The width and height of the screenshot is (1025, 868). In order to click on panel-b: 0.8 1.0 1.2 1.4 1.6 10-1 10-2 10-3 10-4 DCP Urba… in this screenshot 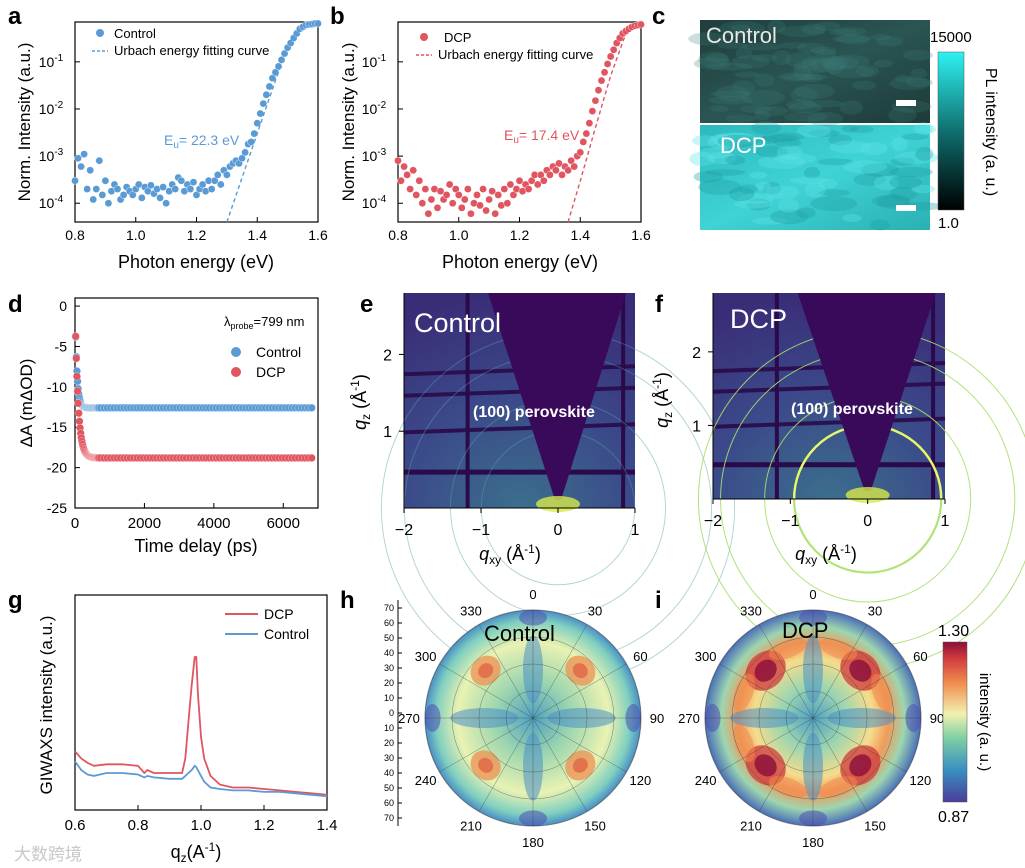, I will do `click(495, 146)`.